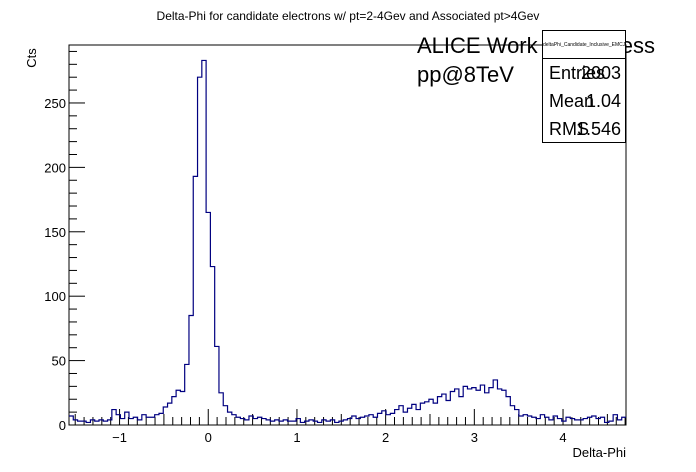 The width and height of the screenshot is (696, 472). Describe the element at coordinates (465, 74) in the screenshot. I see `watermark-line-2: pp@8TeV` at that location.